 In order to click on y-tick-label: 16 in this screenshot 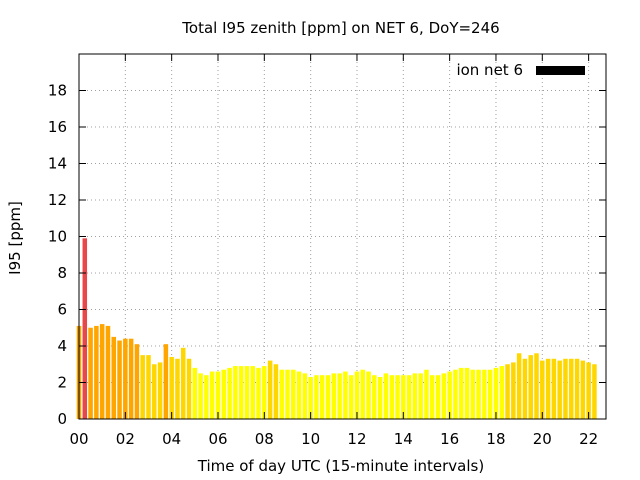, I will do `click(57, 127)`.